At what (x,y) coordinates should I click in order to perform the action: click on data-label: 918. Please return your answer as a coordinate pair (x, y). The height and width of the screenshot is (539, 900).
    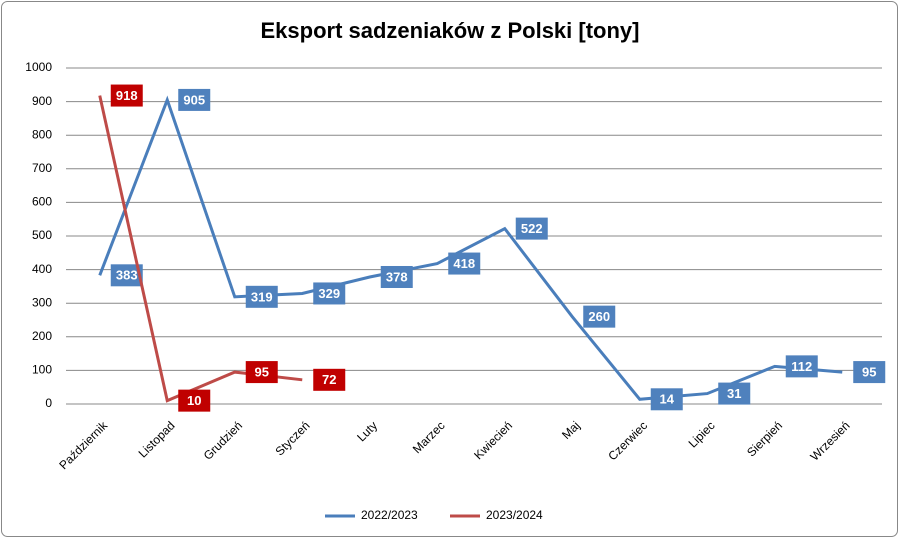
    Looking at the image, I should click on (127, 95).